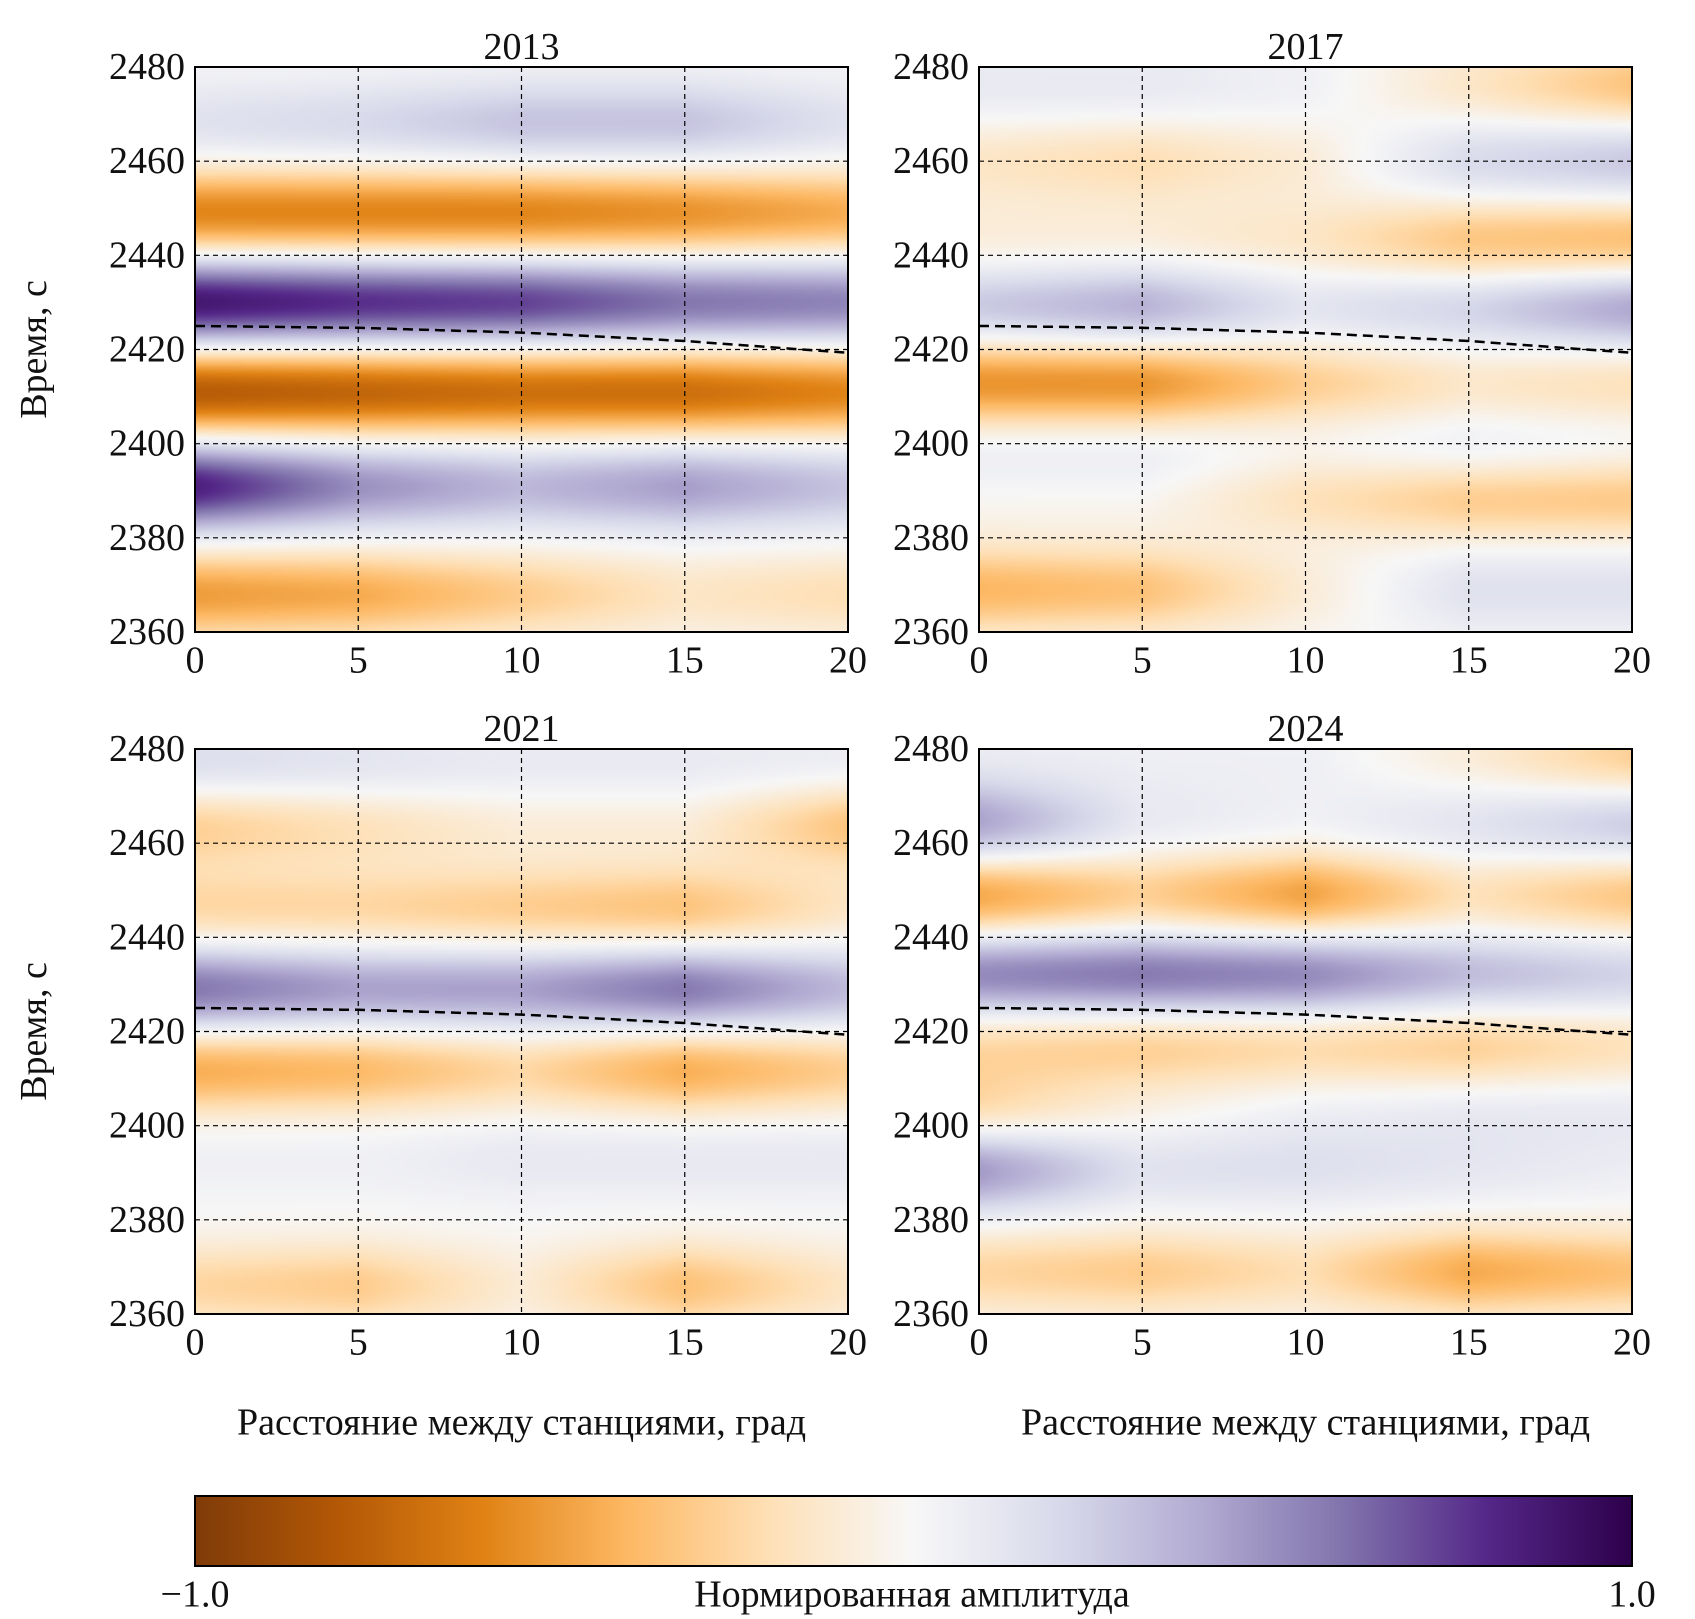 This screenshot has width=1695, height=1619. I want to click on colorbar-gradient, so click(913, 1531).